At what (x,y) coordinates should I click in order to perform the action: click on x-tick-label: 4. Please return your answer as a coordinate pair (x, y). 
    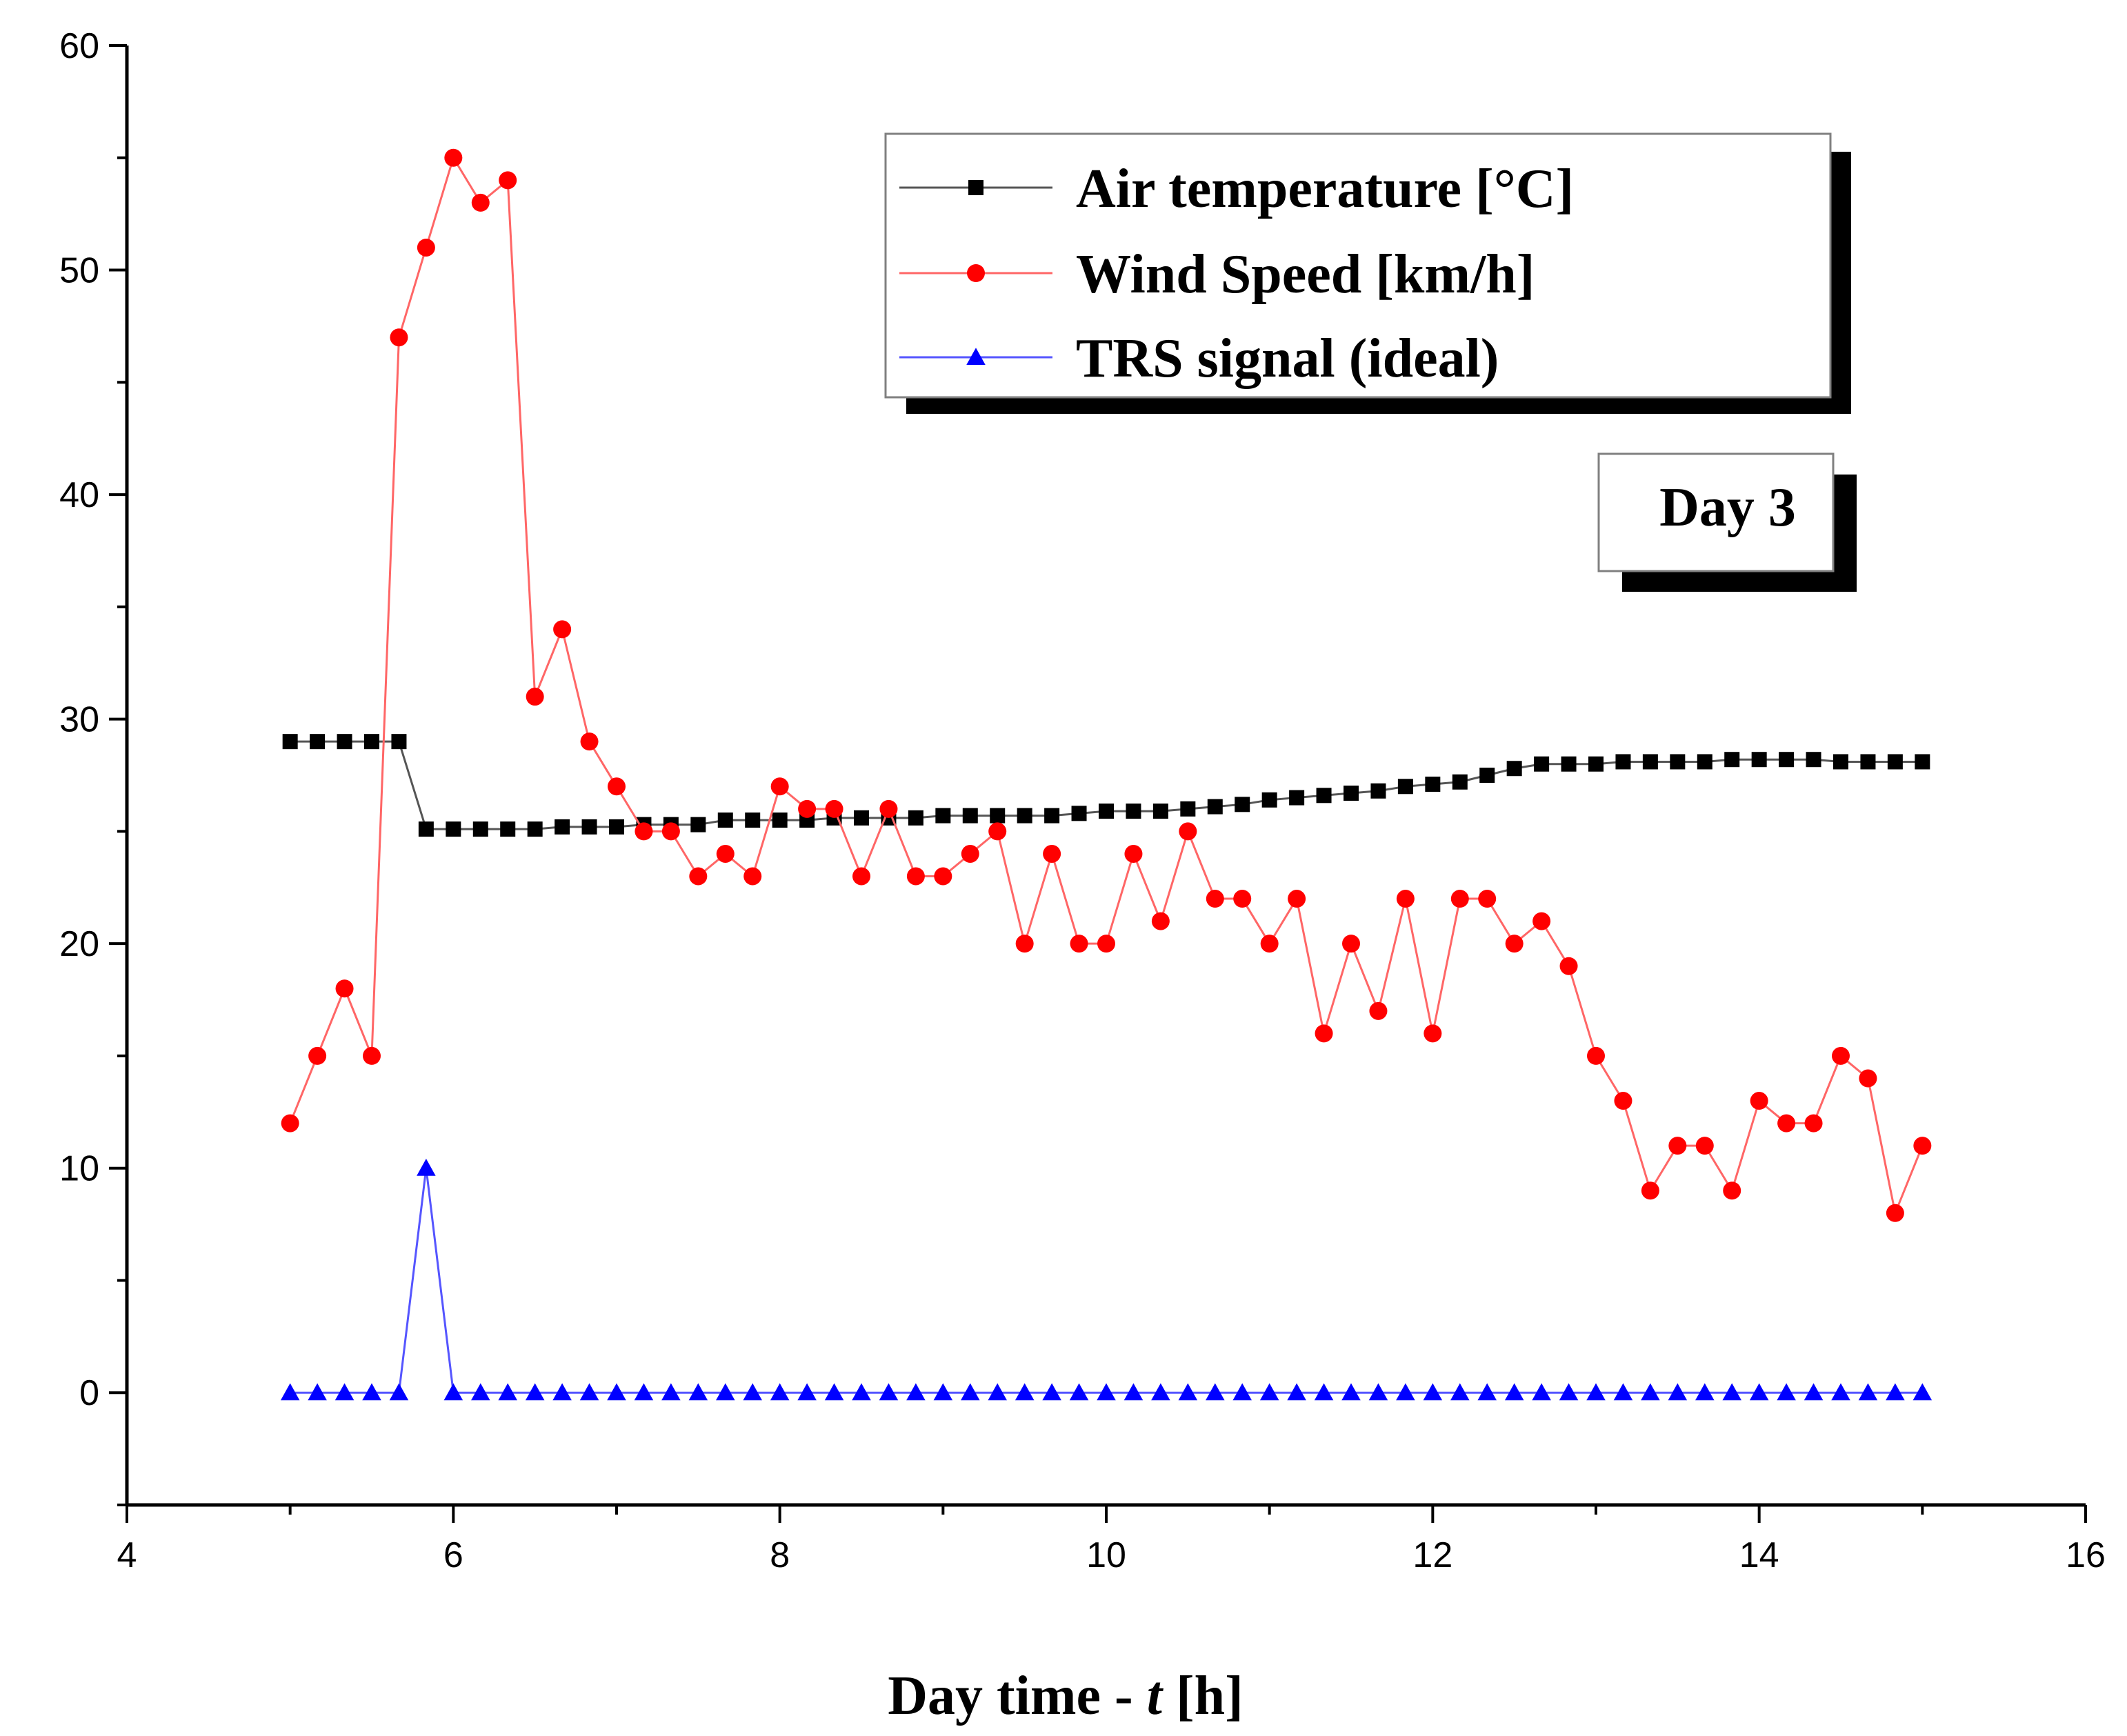
    Looking at the image, I should click on (127, 1555).